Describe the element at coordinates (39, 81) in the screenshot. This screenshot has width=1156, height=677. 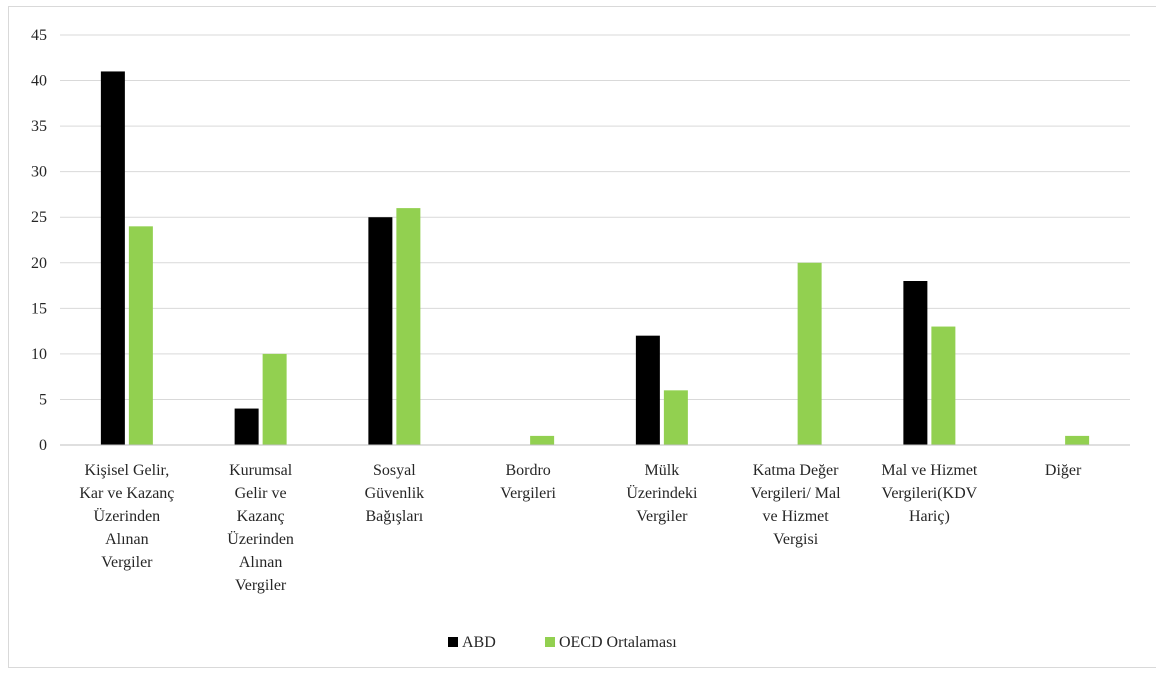
I see `y-tick-label: 40` at that location.